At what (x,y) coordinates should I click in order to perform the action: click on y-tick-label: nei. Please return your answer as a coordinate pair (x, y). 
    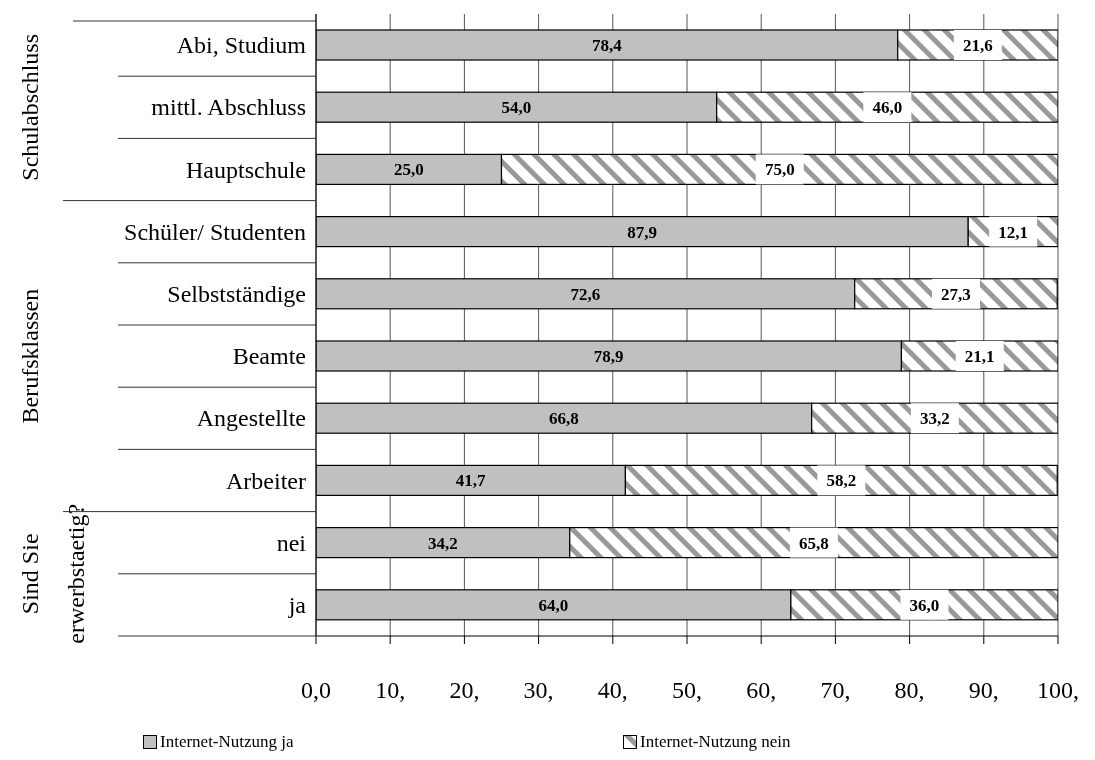
    Looking at the image, I should click on (291, 542).